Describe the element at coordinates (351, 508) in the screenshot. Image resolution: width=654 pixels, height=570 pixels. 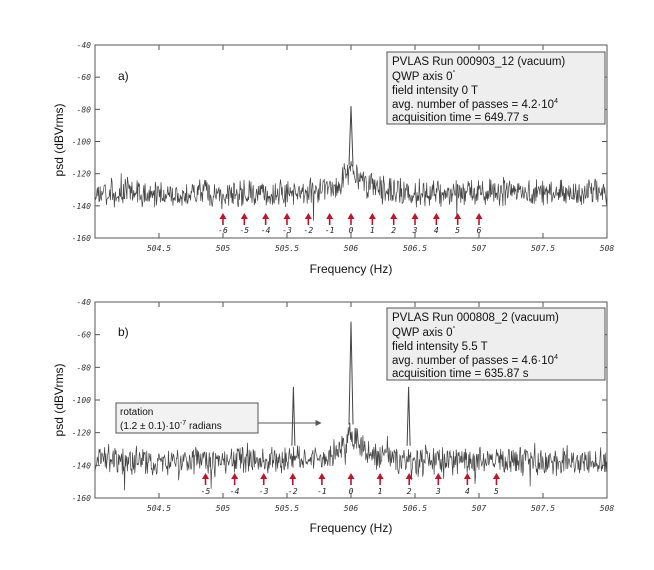
I see `x-tick-label-b: 506` at that location.